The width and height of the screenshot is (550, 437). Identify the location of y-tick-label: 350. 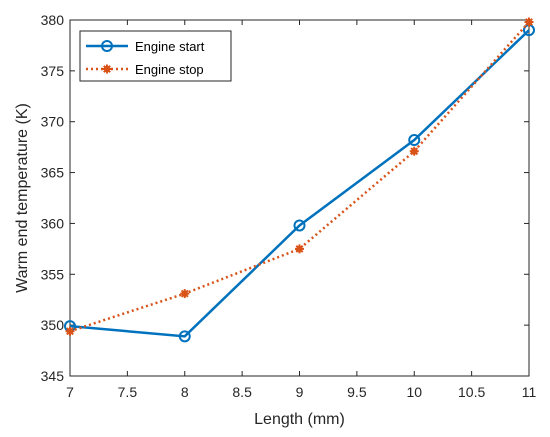
(53, 325).